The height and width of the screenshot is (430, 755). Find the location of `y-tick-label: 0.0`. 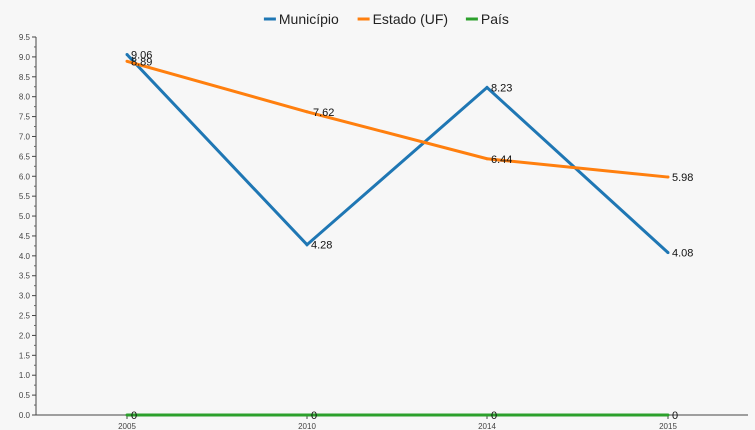

y-tick-label: 0.0 is located at coordinates (25, 415).